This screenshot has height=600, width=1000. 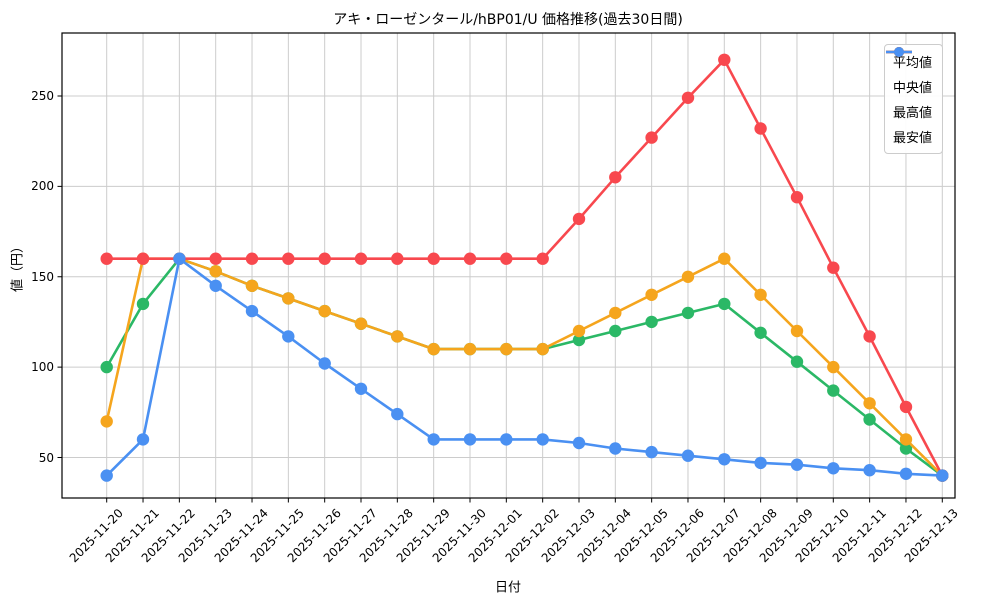 I want to click on legend-item-max: 最高値, so click(x=909, y=84).